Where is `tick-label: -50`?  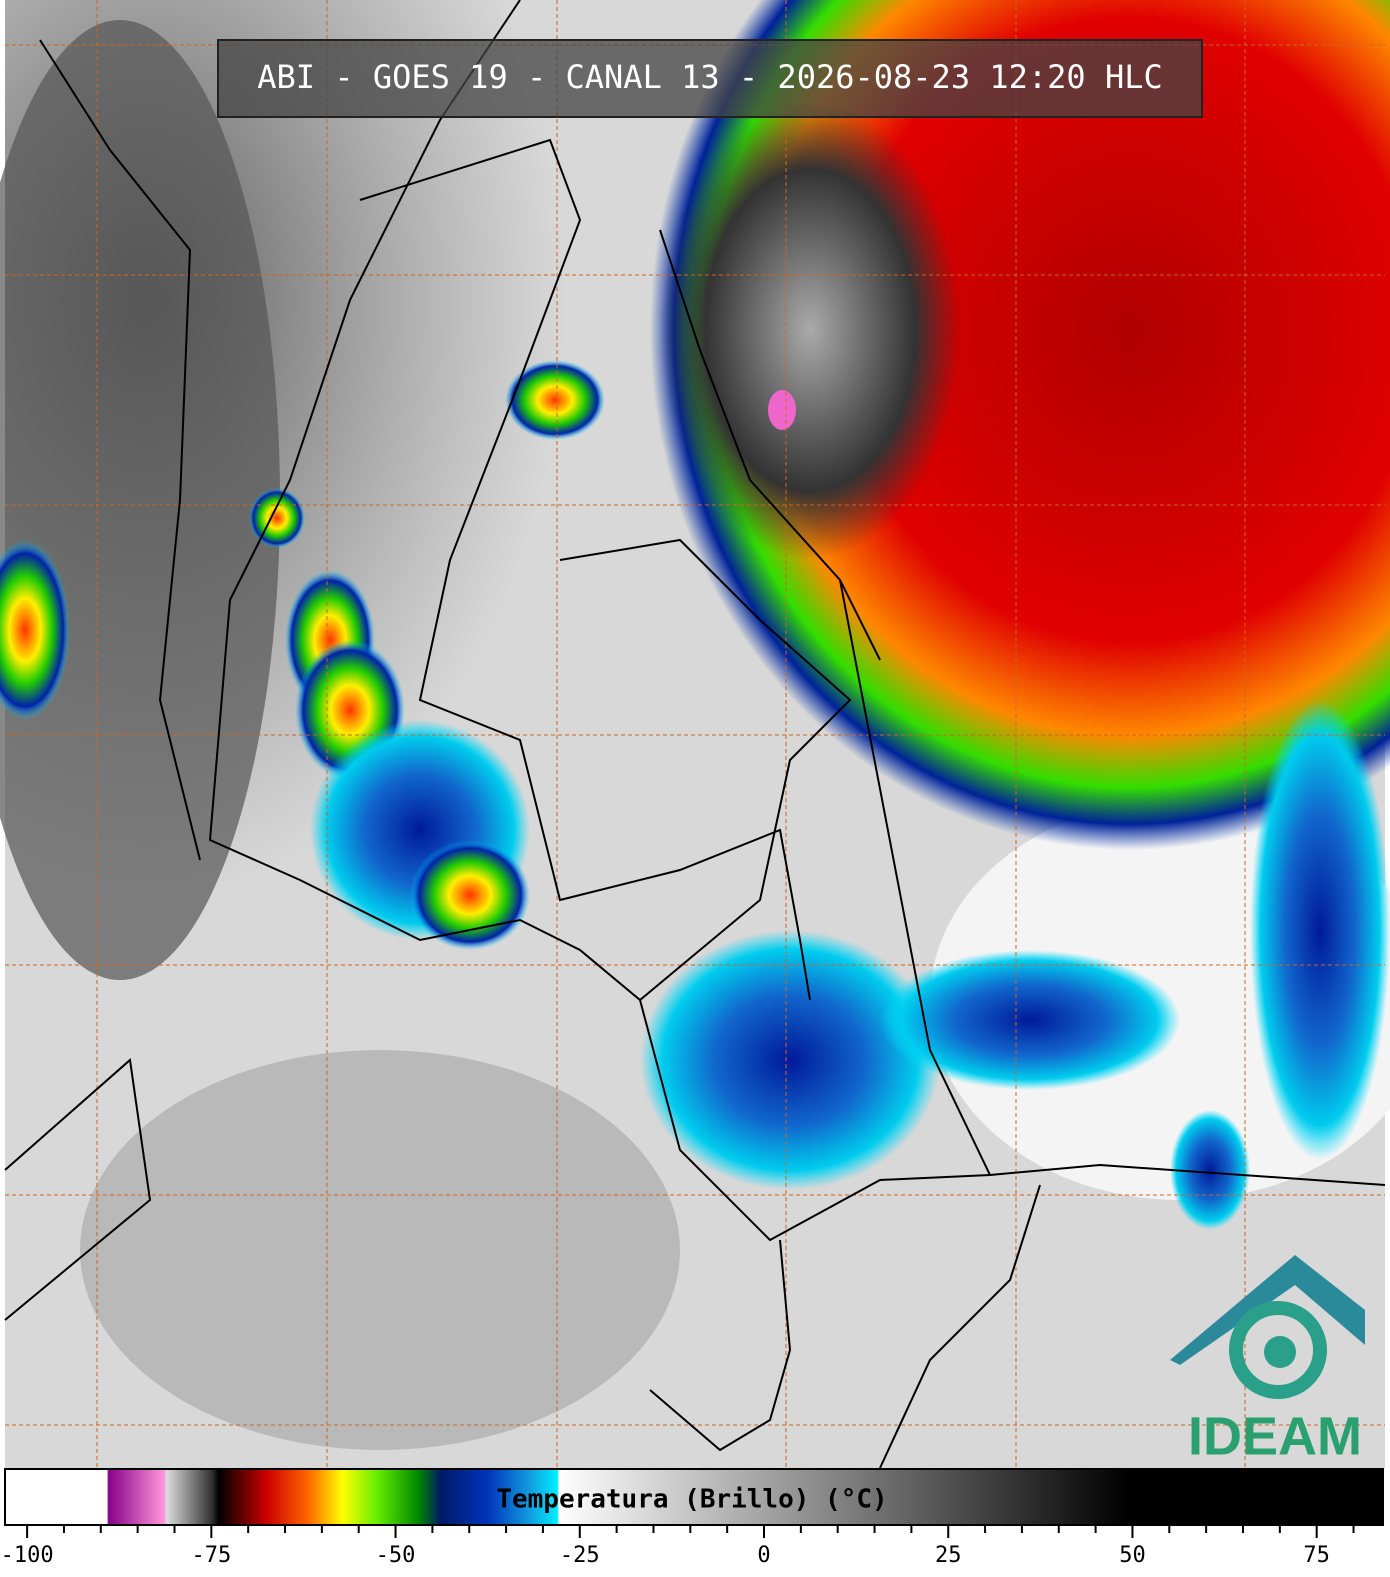 tick-label: -50 is located at coordinates (396, 1555).